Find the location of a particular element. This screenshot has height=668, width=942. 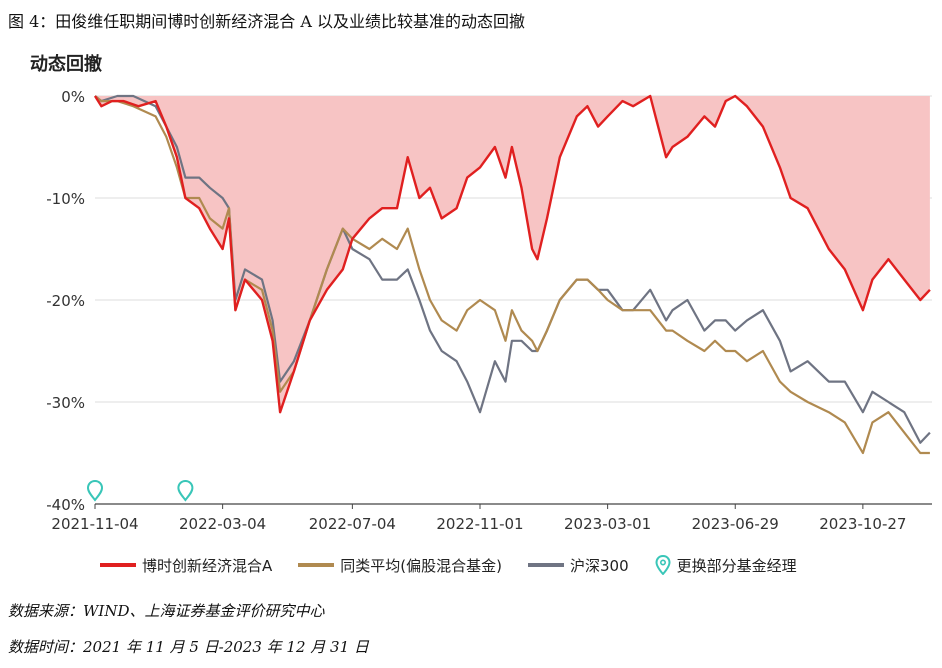

x-tick-label: 2022-07-04 is located at coordinates (352, 524).